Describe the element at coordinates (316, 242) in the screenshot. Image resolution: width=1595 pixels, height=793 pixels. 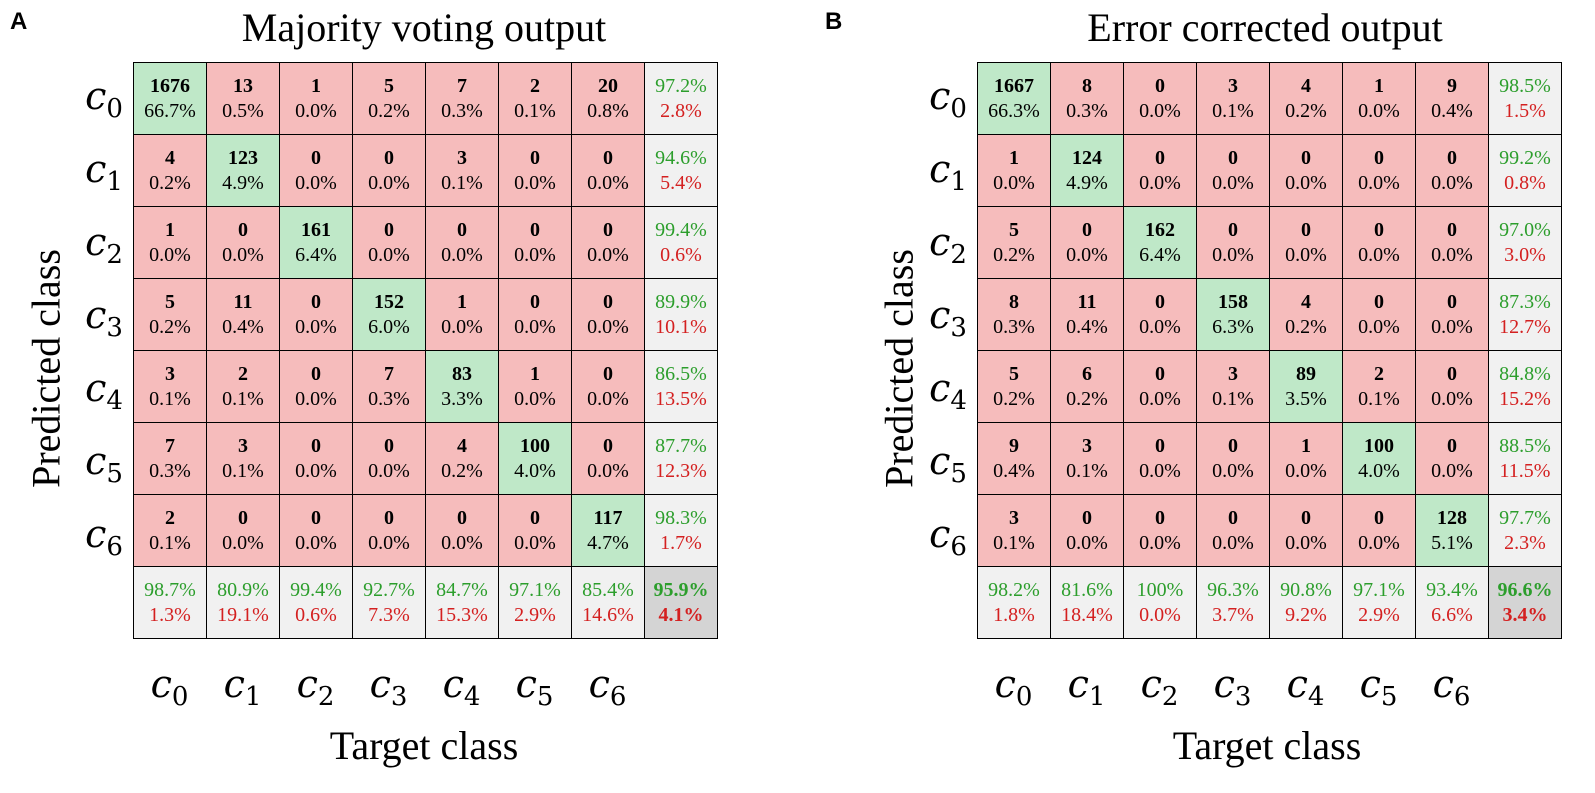
I see `matrix-cell-diagonal: 161 6.4%` at that location.